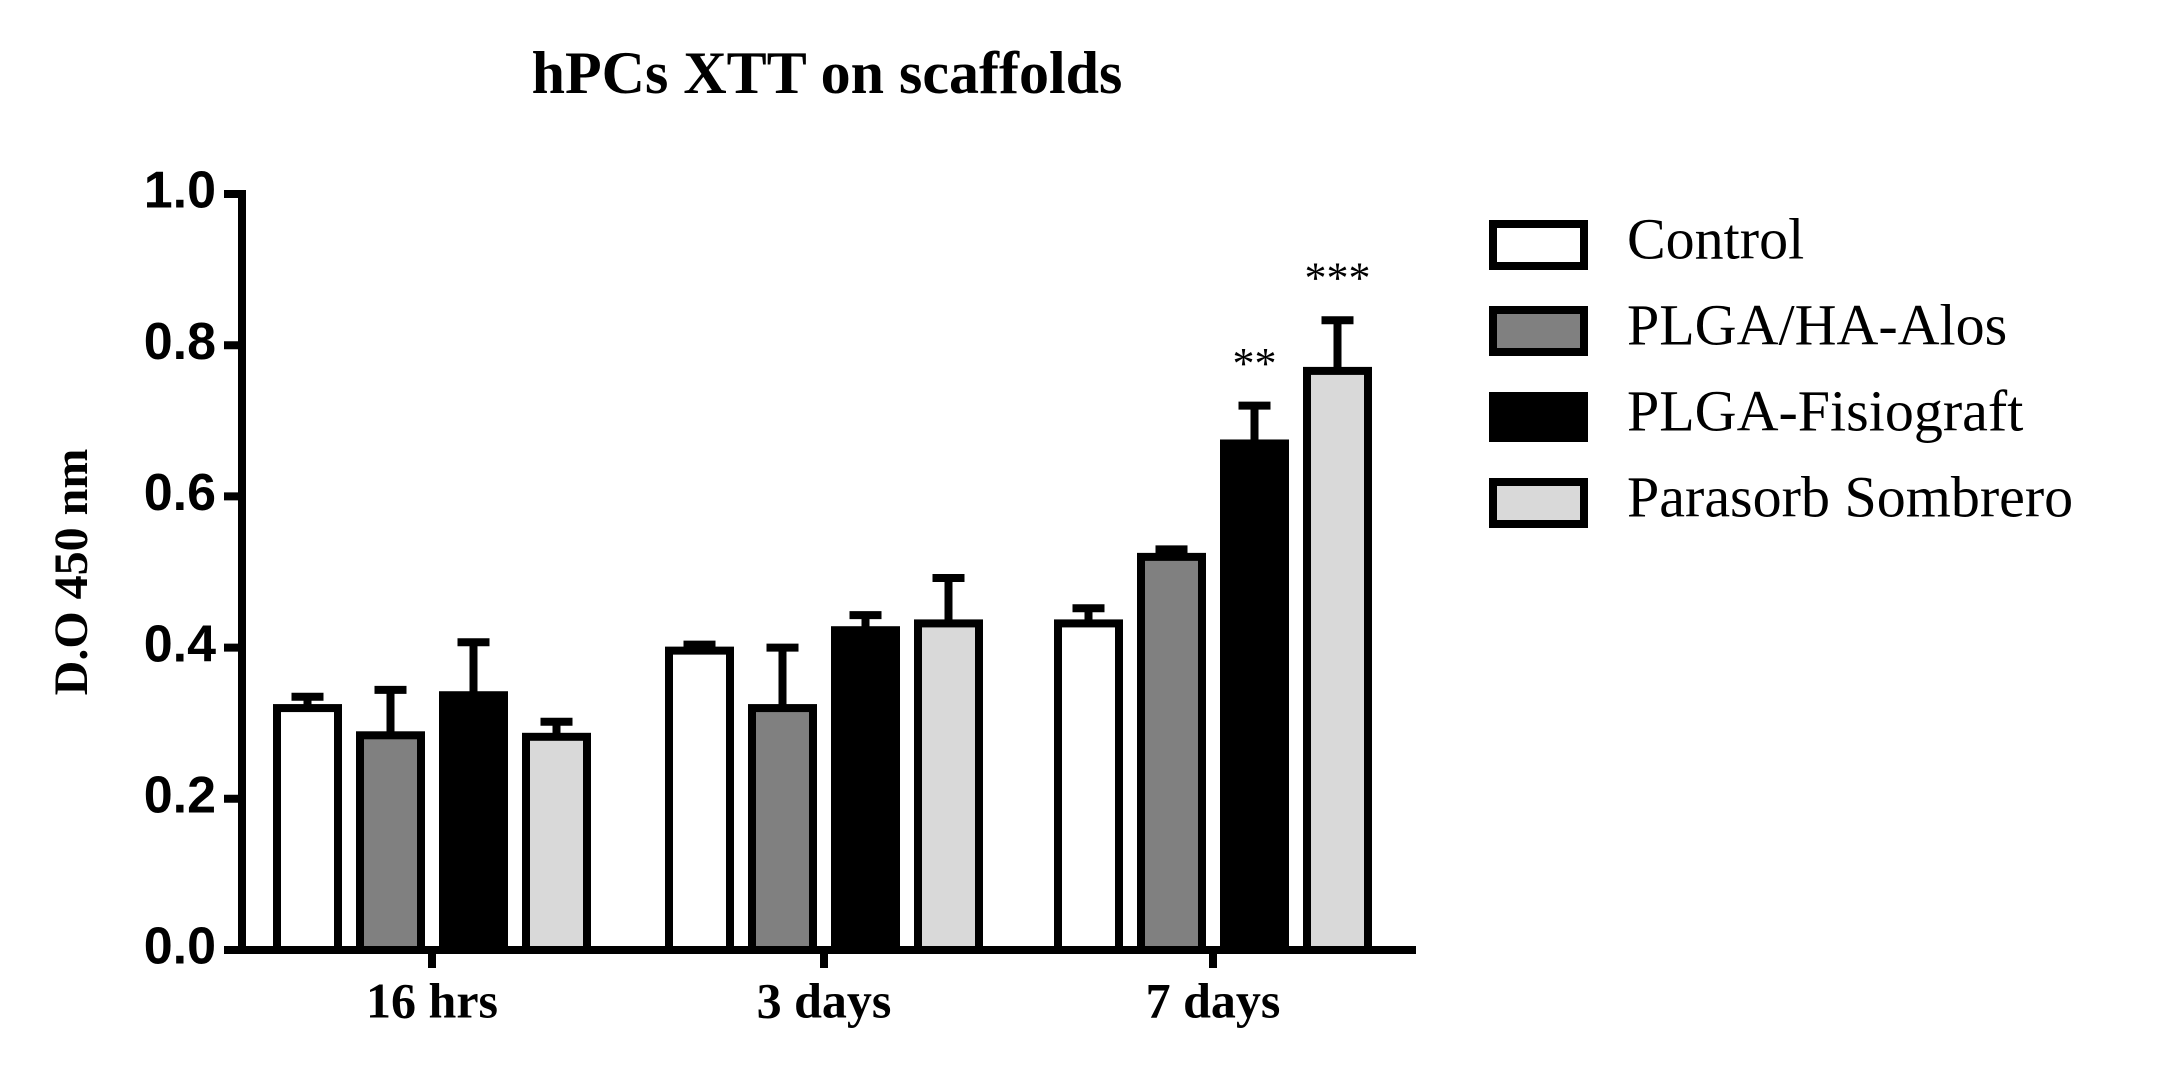  I want to click on x-tick-label: 3 days, so click(824, 1000).